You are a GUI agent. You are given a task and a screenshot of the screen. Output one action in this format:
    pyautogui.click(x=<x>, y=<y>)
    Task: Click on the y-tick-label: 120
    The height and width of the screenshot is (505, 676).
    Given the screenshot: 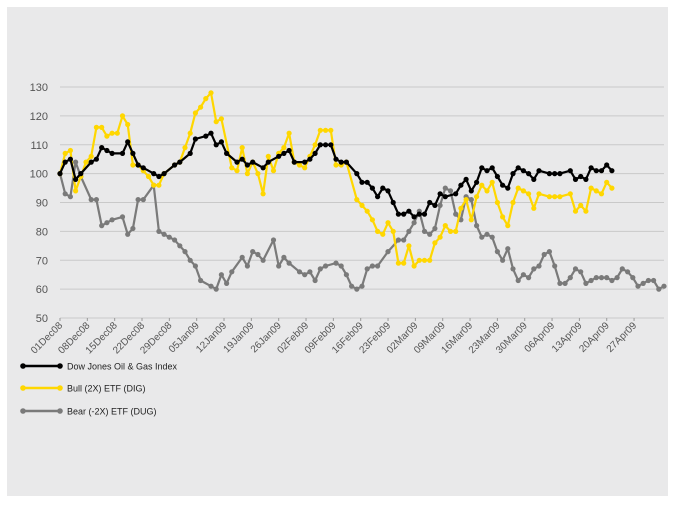 What is the action you would take?
    pyautogui.click(x=39, y=117)
    